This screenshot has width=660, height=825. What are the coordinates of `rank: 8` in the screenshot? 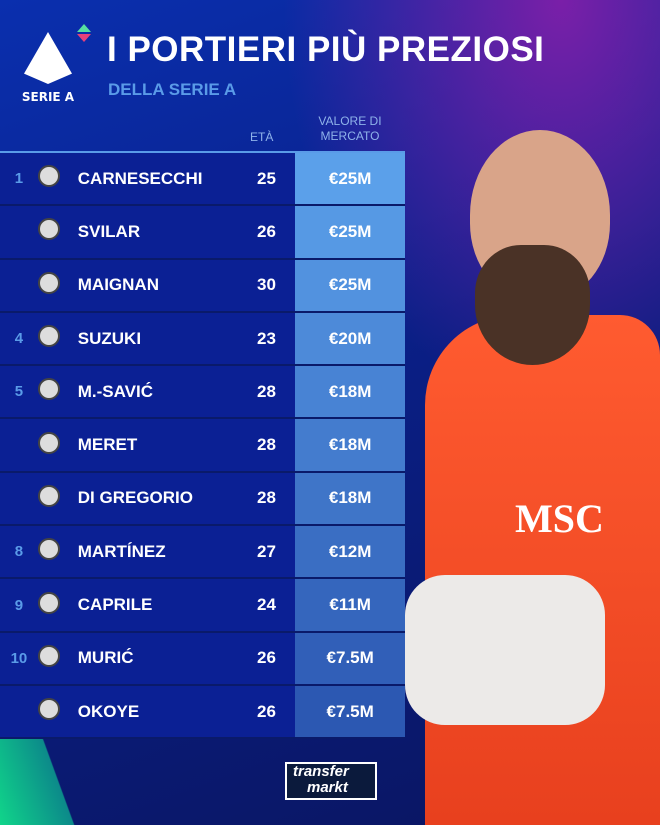 It's located at (19, 552).